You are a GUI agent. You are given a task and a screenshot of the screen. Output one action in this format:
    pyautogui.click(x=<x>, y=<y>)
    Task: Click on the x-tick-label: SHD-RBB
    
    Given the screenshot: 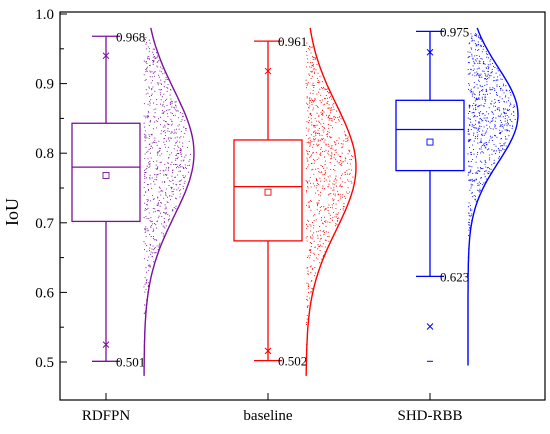 What is the action you would take?
    pyautogui.click(x=429, y=416)
    